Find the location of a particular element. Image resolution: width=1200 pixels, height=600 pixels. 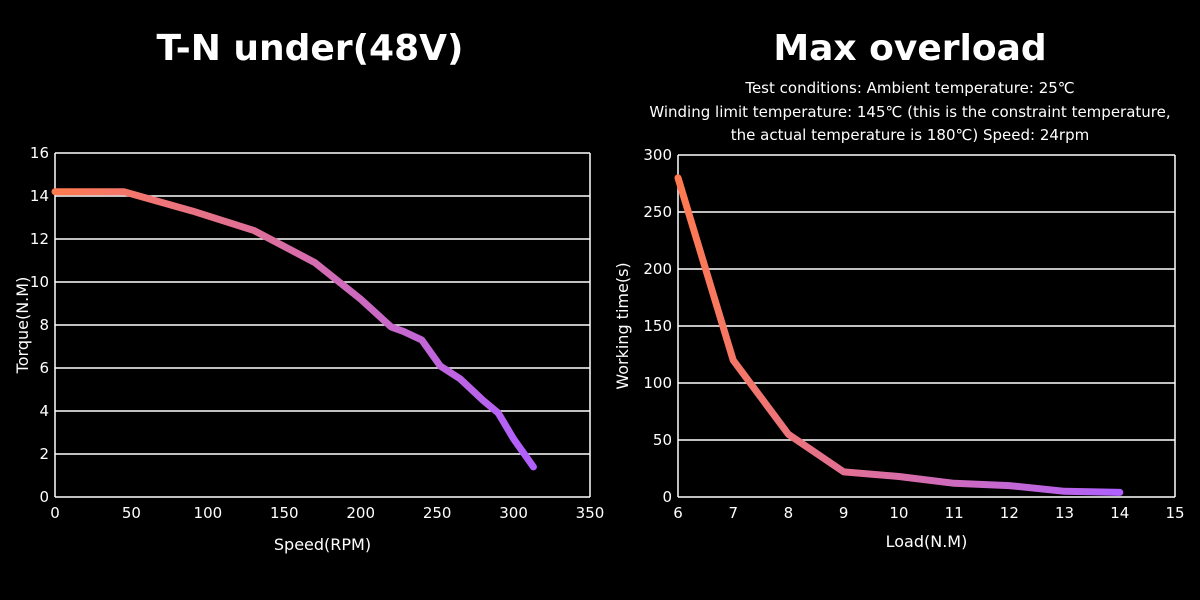

ytick-left-16: 16 is located at coordinates (39, 153).